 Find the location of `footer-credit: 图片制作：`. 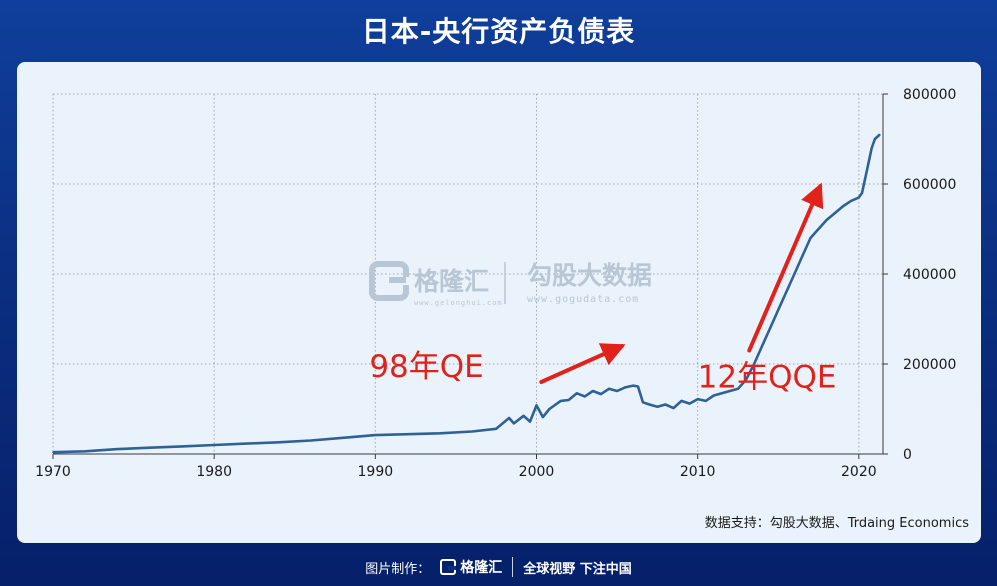

footer-credit: 图片制作： is located at coordinates (398, 569).